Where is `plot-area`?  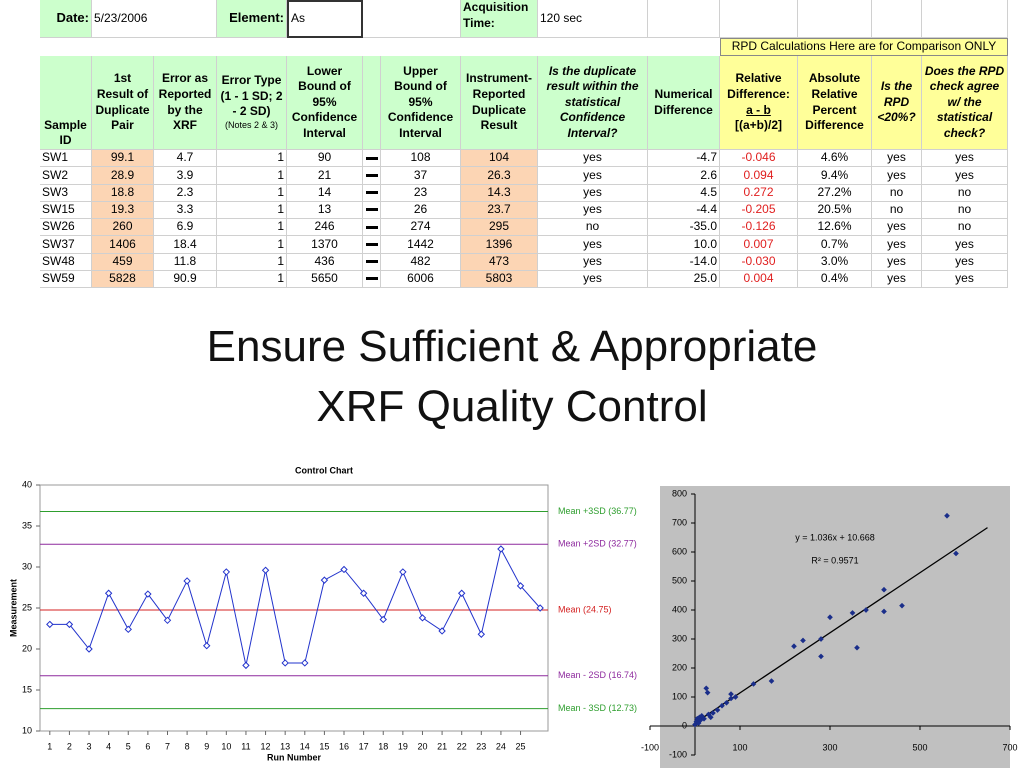 plot-area is located at coordinates (835, 627).